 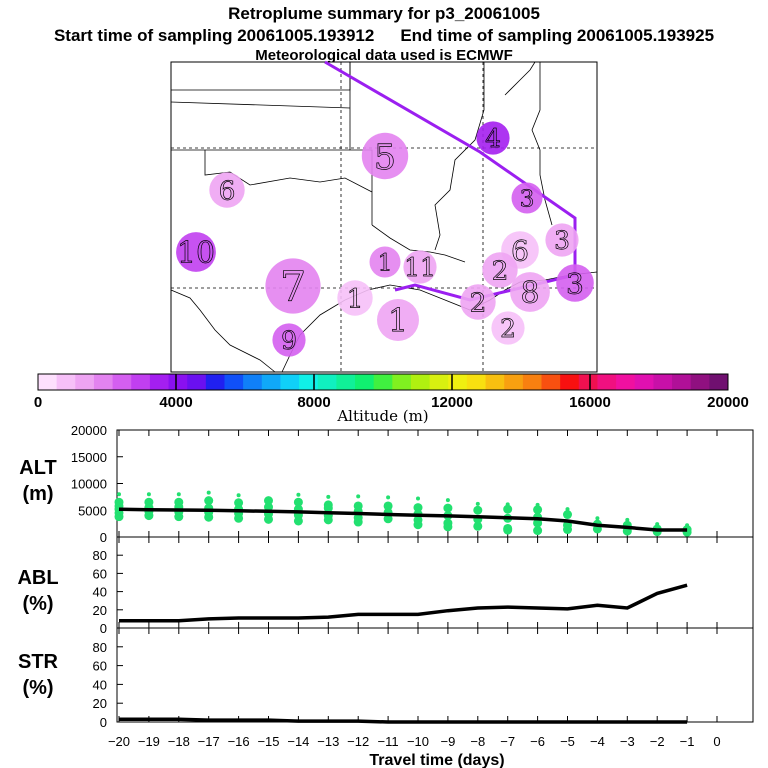 I want to click on x-tick-label: −8, so click(x=477, y=741).